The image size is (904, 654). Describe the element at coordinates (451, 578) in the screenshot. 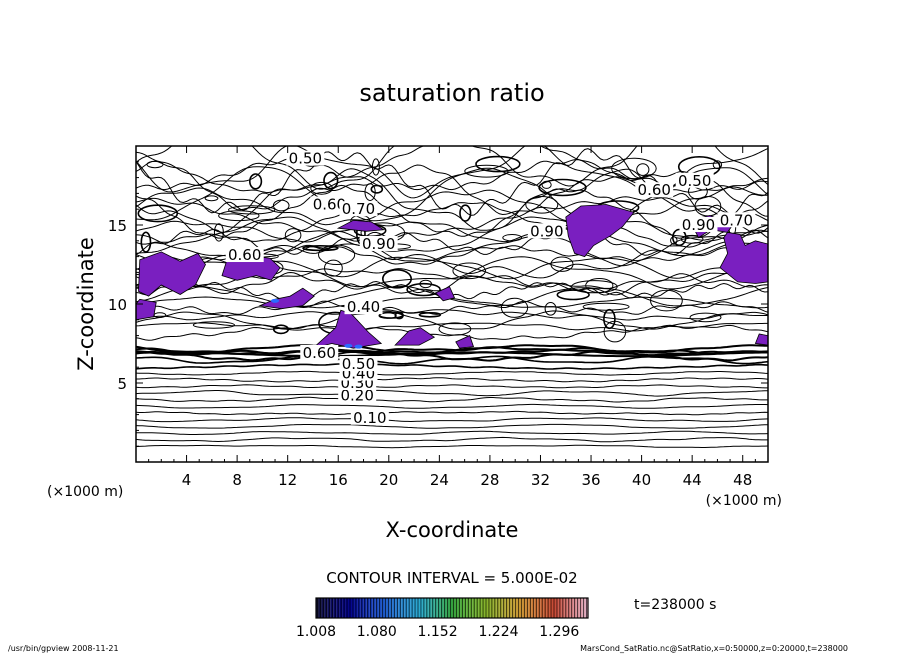

I see `contour-interval-label: CONTOUR INTERVAL = 5.000E-02` at that location.